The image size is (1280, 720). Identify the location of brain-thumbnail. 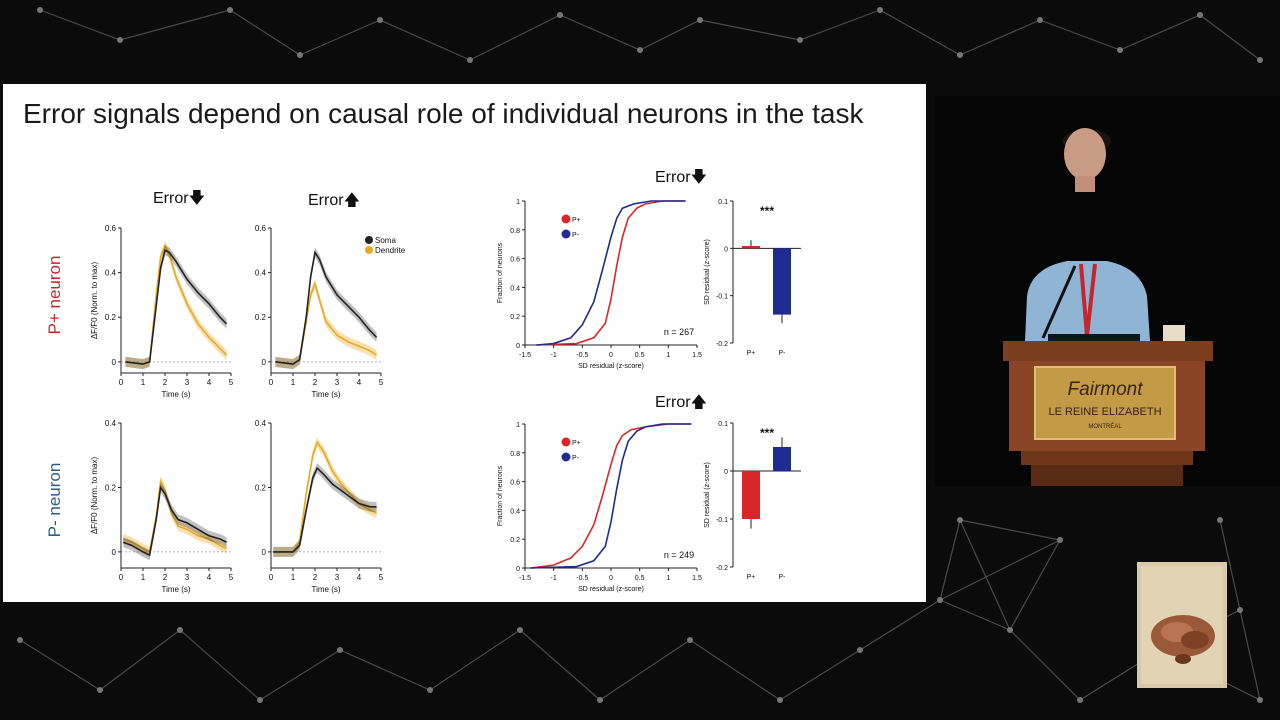
(1182, 625).